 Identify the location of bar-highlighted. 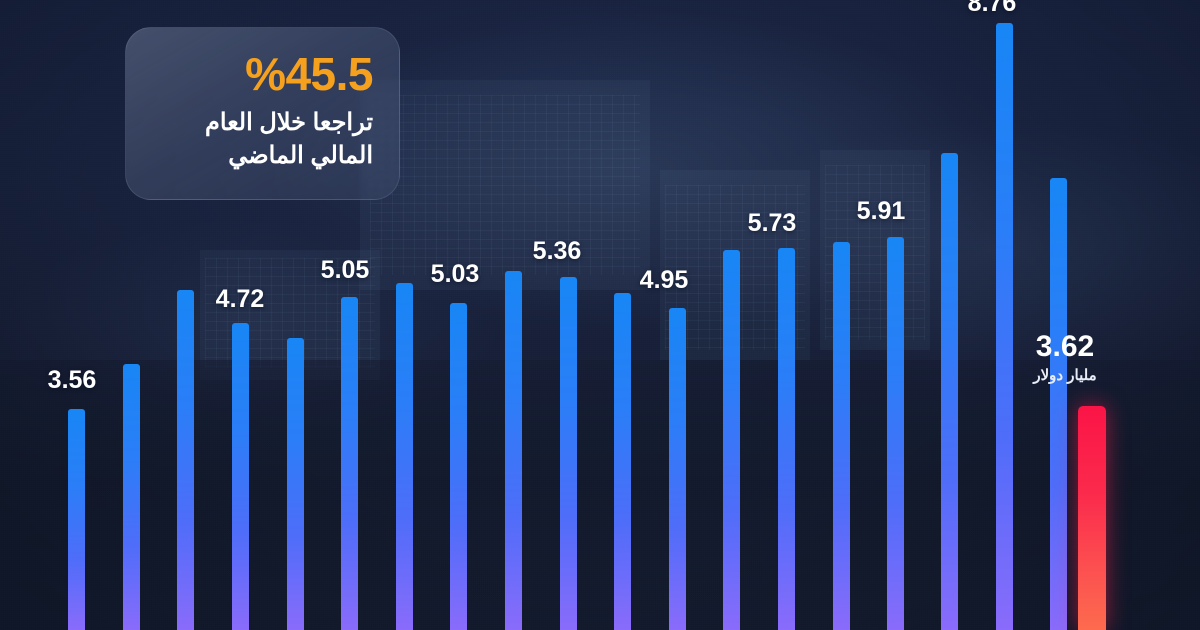
(1092, 518).